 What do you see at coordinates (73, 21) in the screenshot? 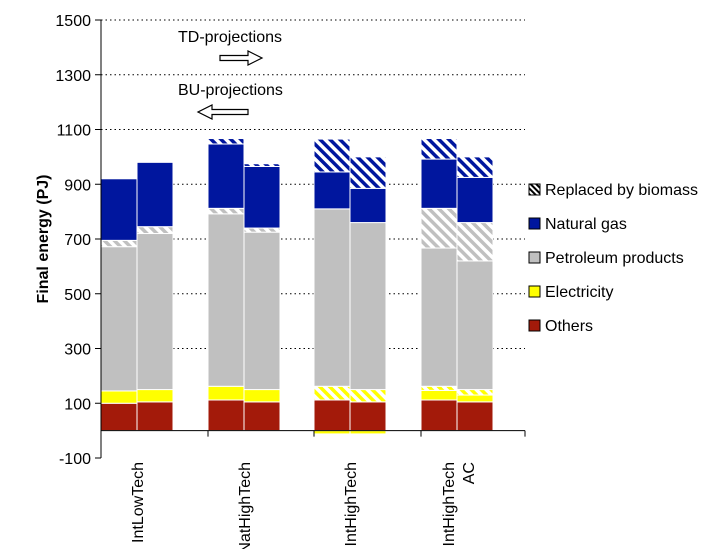
I see `y-tick-label: 1500` at bounding box center [73, 21].